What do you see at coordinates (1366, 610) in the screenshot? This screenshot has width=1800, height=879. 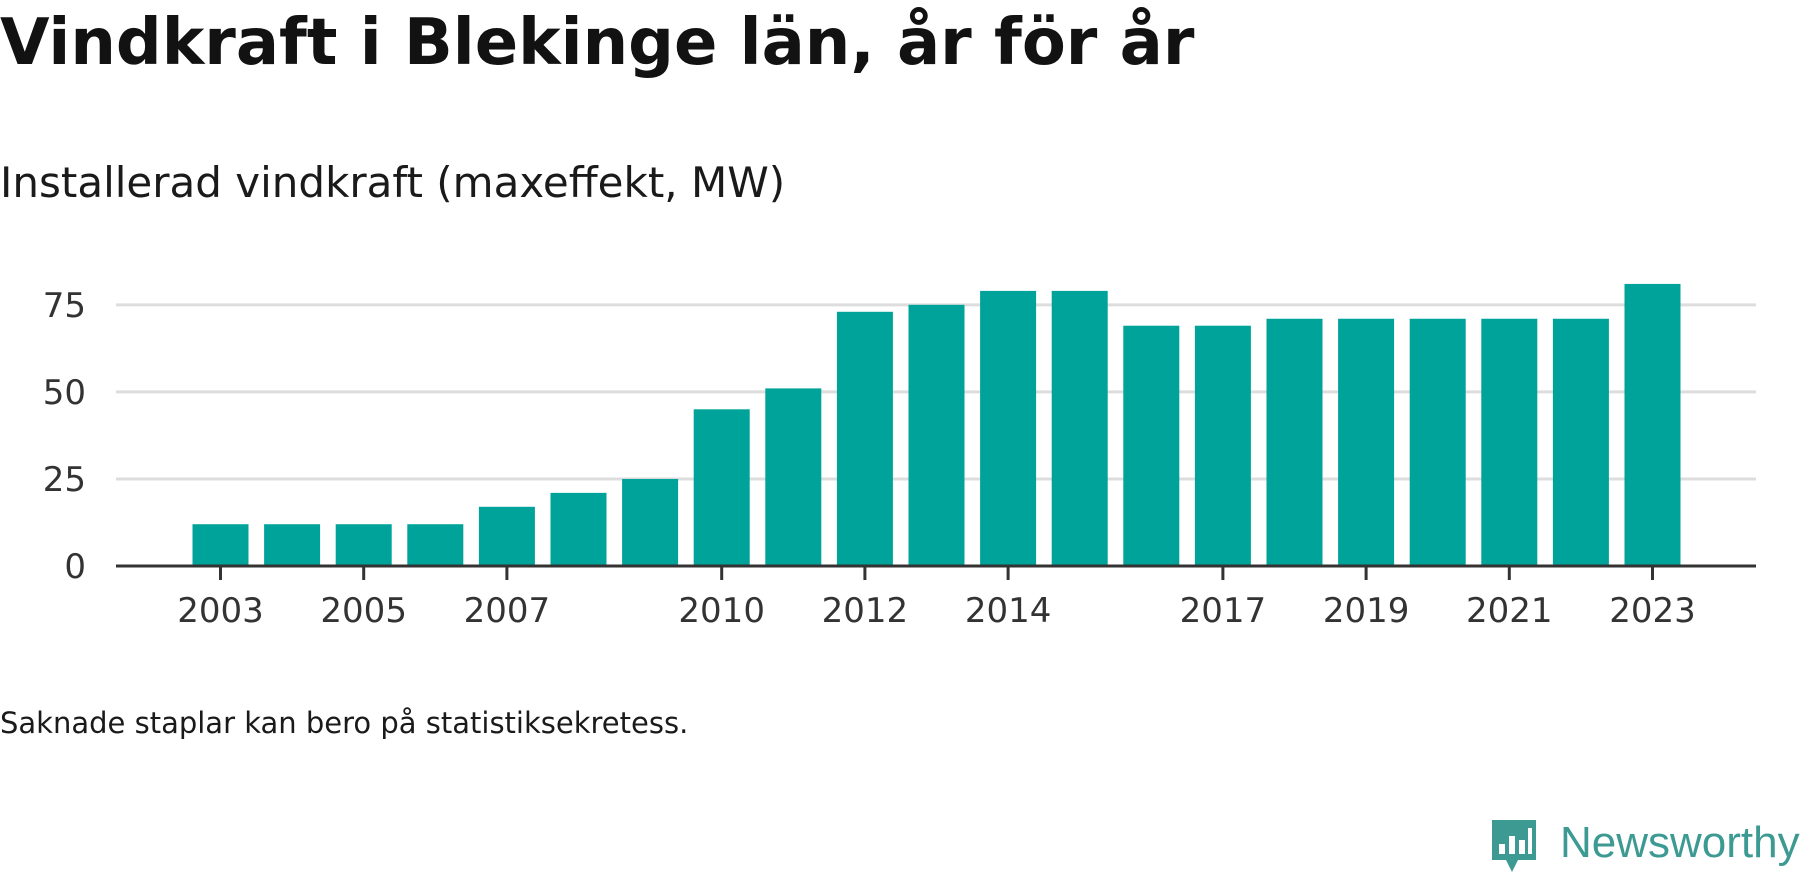 I see `x-tick-label-2019: 2019` at bounding box center [1366, 610].